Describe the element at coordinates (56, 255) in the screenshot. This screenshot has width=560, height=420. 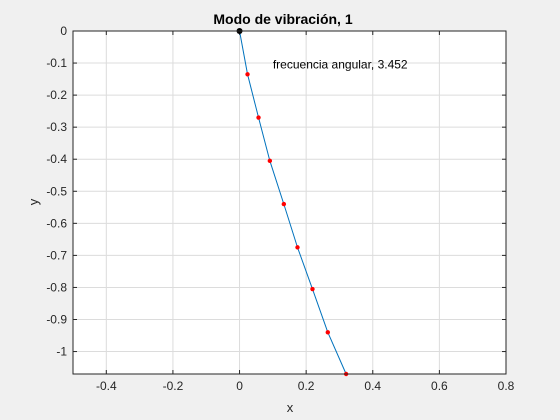
I see `y-tick-label: -0.7` at that location.